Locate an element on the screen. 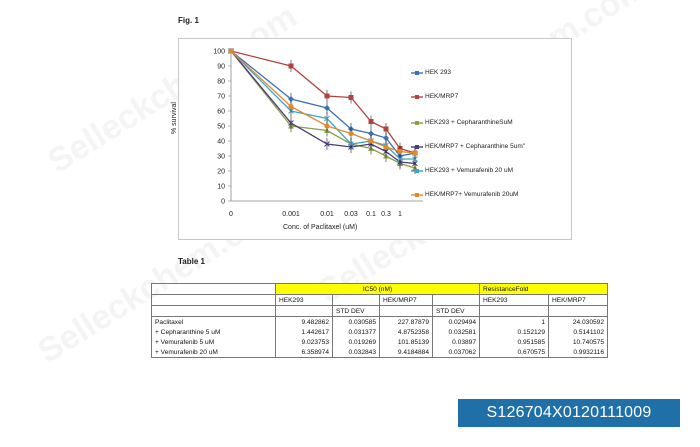 The height and width of the screenshot is (447, 700). table-cell: 0.03897 is located at coordinates (456, 342).